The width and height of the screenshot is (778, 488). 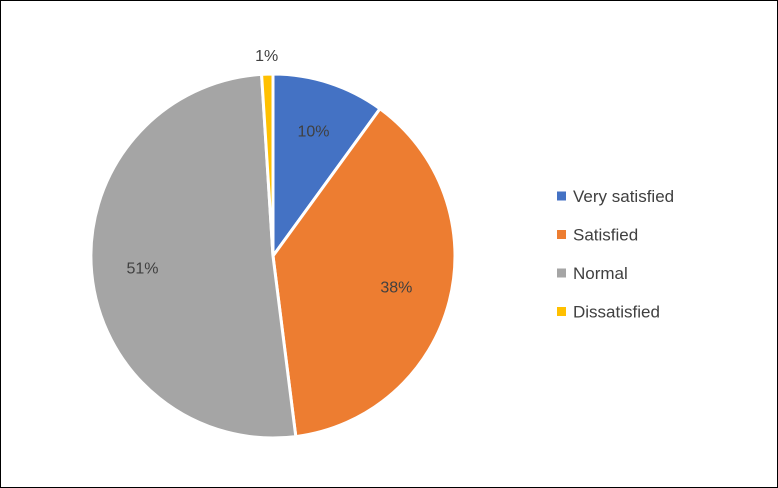 I want to click on data-label-normal: 51%, so click(x=142, y=268).